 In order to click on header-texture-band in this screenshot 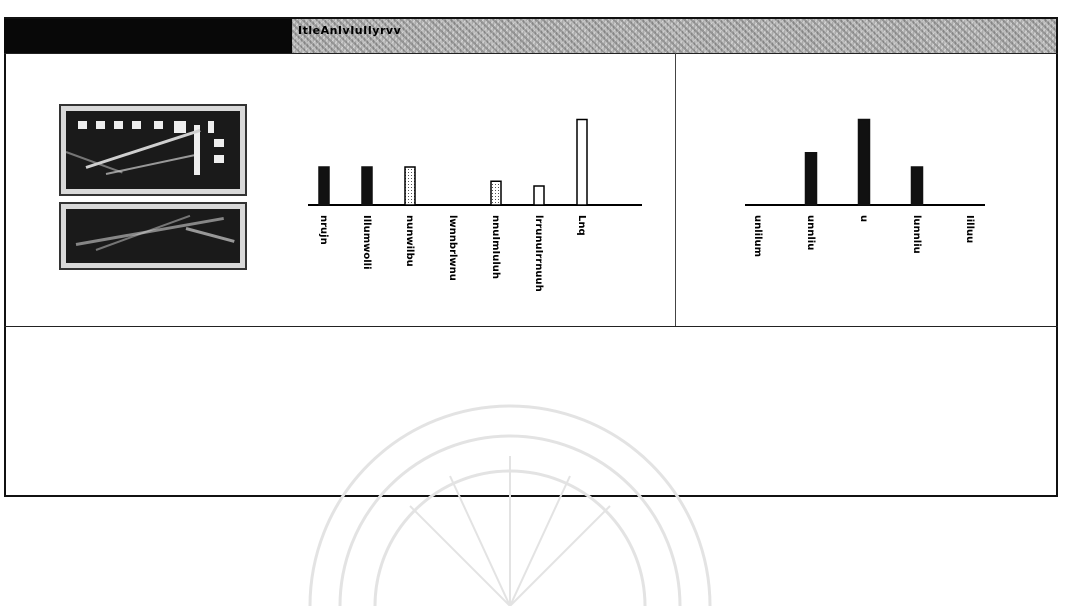, I will do `click(674, 36)`.